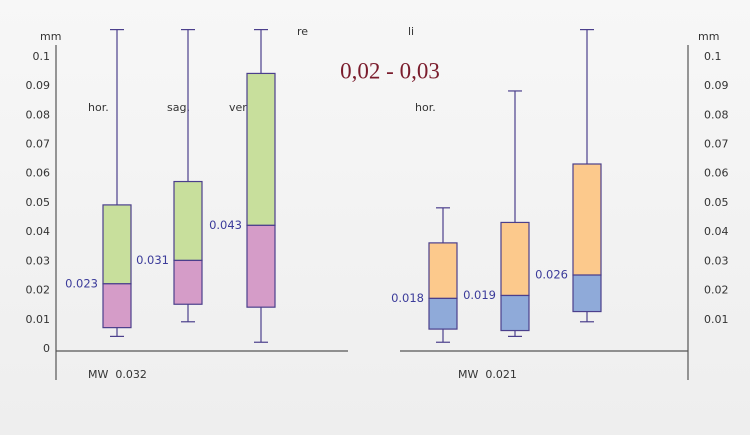 The width and height of the screenshot is (750, 435). What do you see at coordinates (152, 260) in the screenshot?
I see `median-label: 0.031` at bounding box center [152, 260].